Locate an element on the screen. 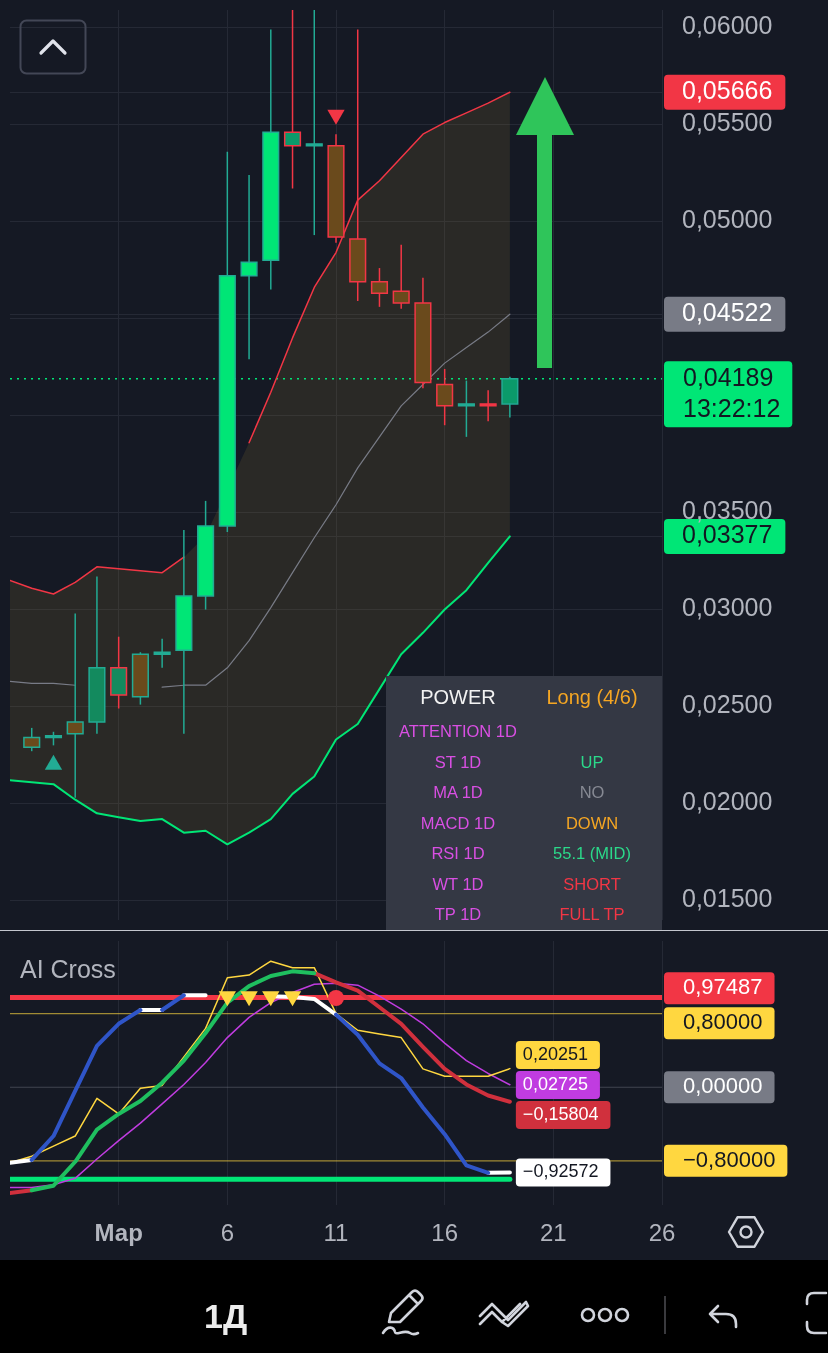  data-label: 0,02725 is located at coordinates (555, 1084).